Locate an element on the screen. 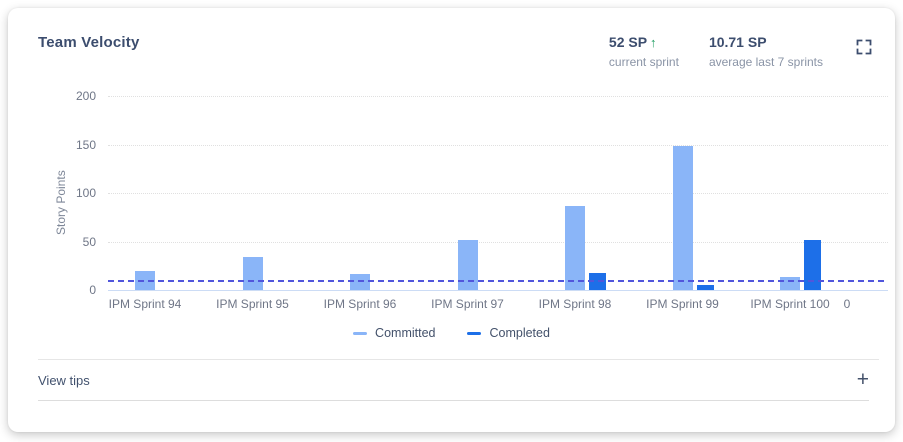 This screenshot has height=442, width=903. page-title: Team Velocity is located at coordinates (89, 42).